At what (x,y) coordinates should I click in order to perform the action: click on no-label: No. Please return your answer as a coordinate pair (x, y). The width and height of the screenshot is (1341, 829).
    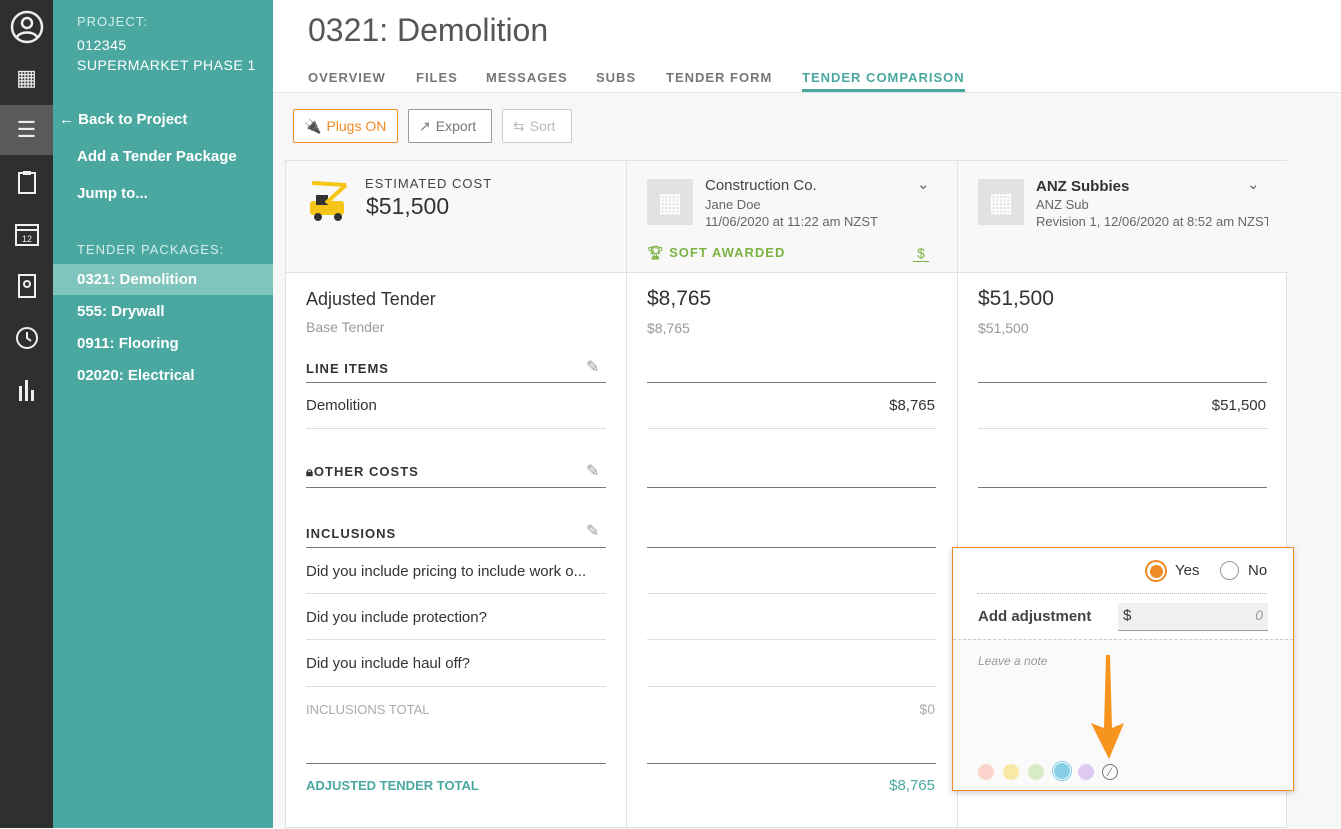
    Looking at the image, I should click on (1258, 570).